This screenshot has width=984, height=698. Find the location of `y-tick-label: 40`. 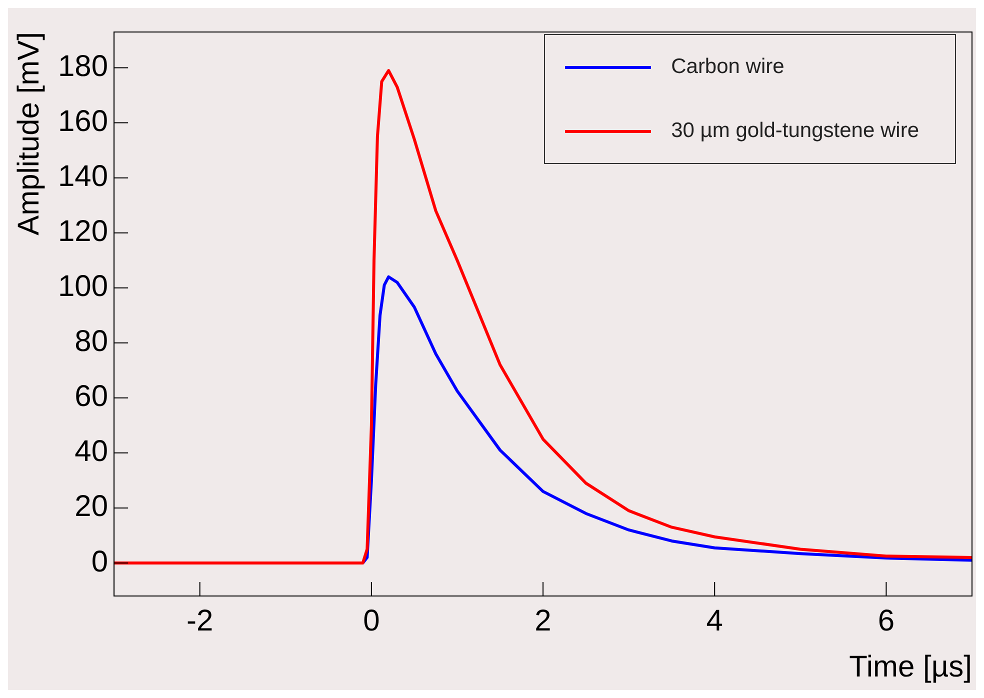

y-tick-label: 40 is located at coordinates (91, 451).